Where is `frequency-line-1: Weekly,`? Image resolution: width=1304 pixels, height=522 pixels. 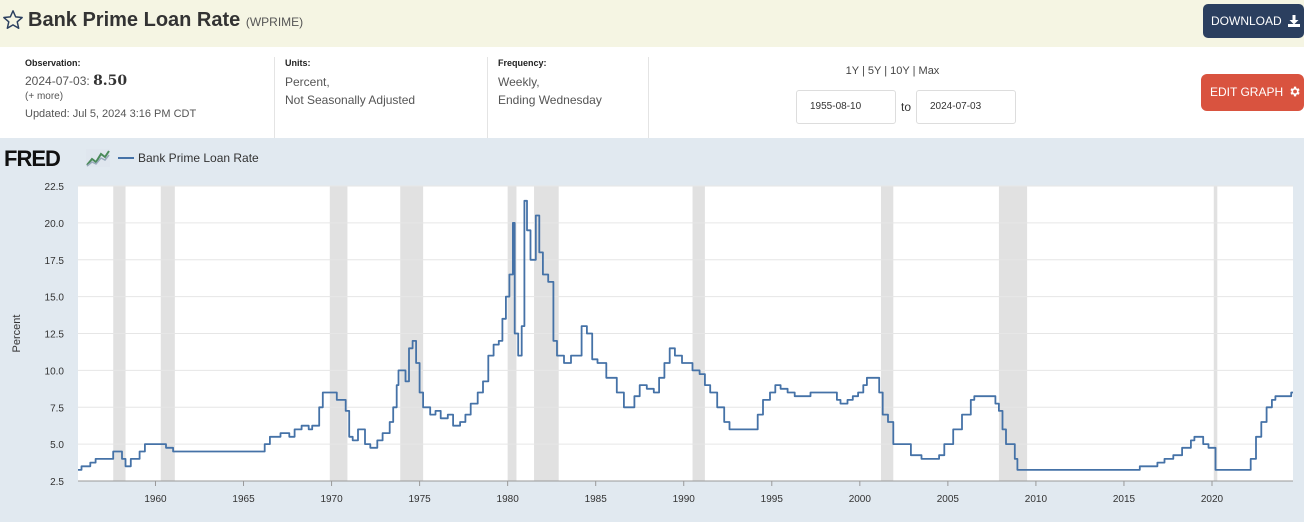
frequency-line-1: Weekly, is located at coordinates (519, 82).